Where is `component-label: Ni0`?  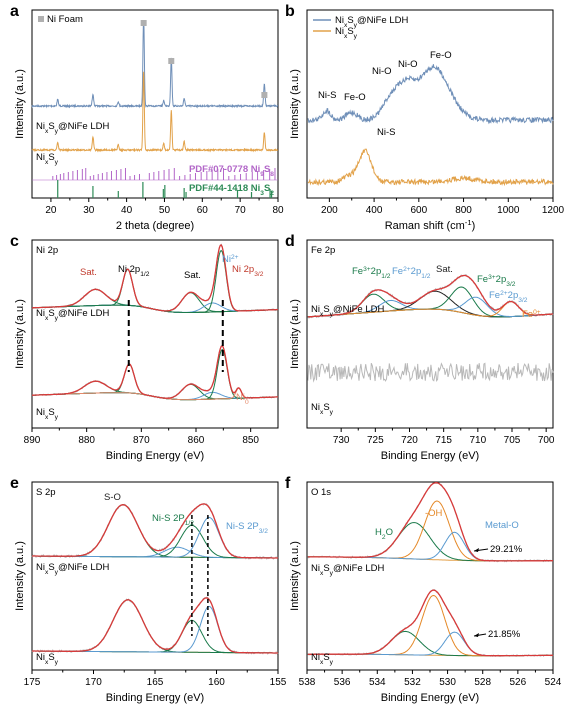
component-label: Ni0 is located at coordinates (242, 399).